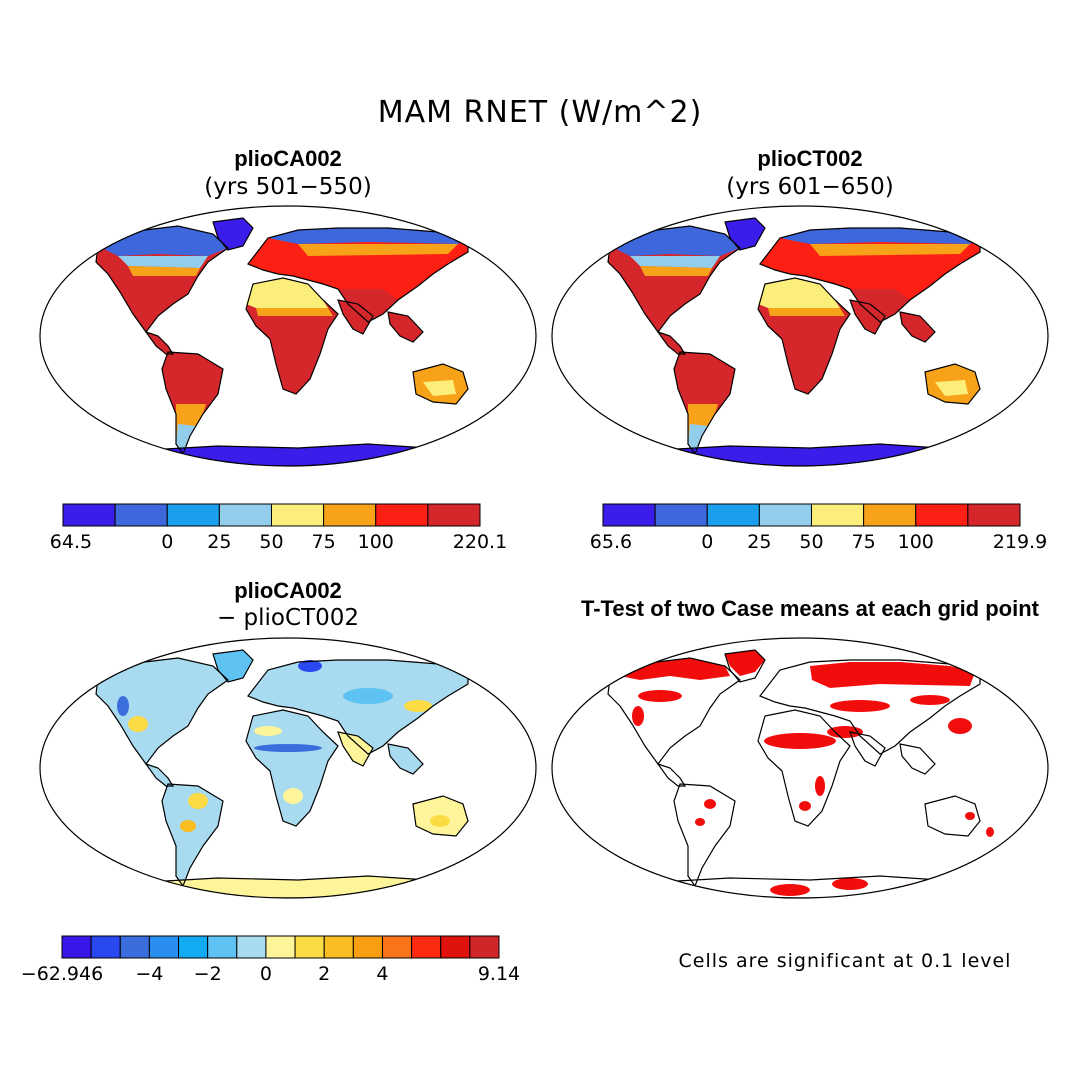 Image resolution: width=1080 pixels, height=1080 pixels. What do you see at coordinates (845, 961) in the screenshot?
I see `significance-note: Cells are significant at 0.1 level` at bounding box center [845, 961].